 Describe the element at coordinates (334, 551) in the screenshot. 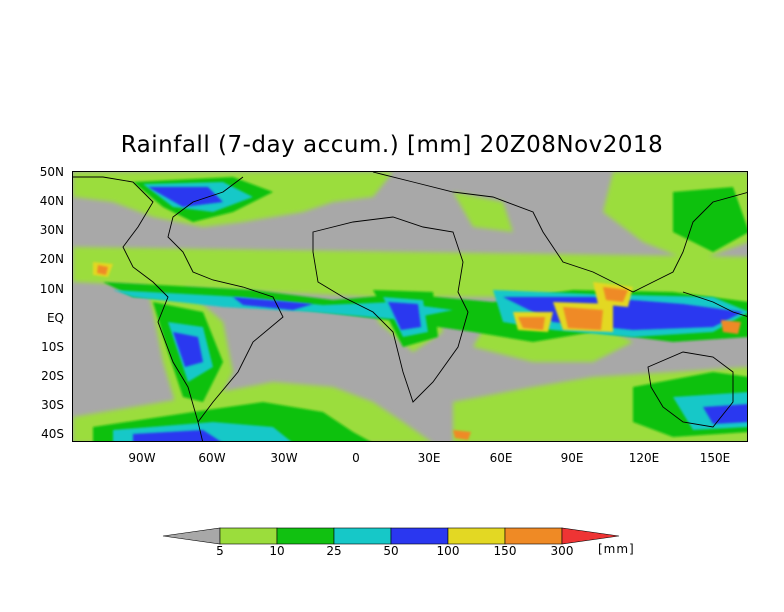

I see `colorbar-tick-25: 25` at that location.